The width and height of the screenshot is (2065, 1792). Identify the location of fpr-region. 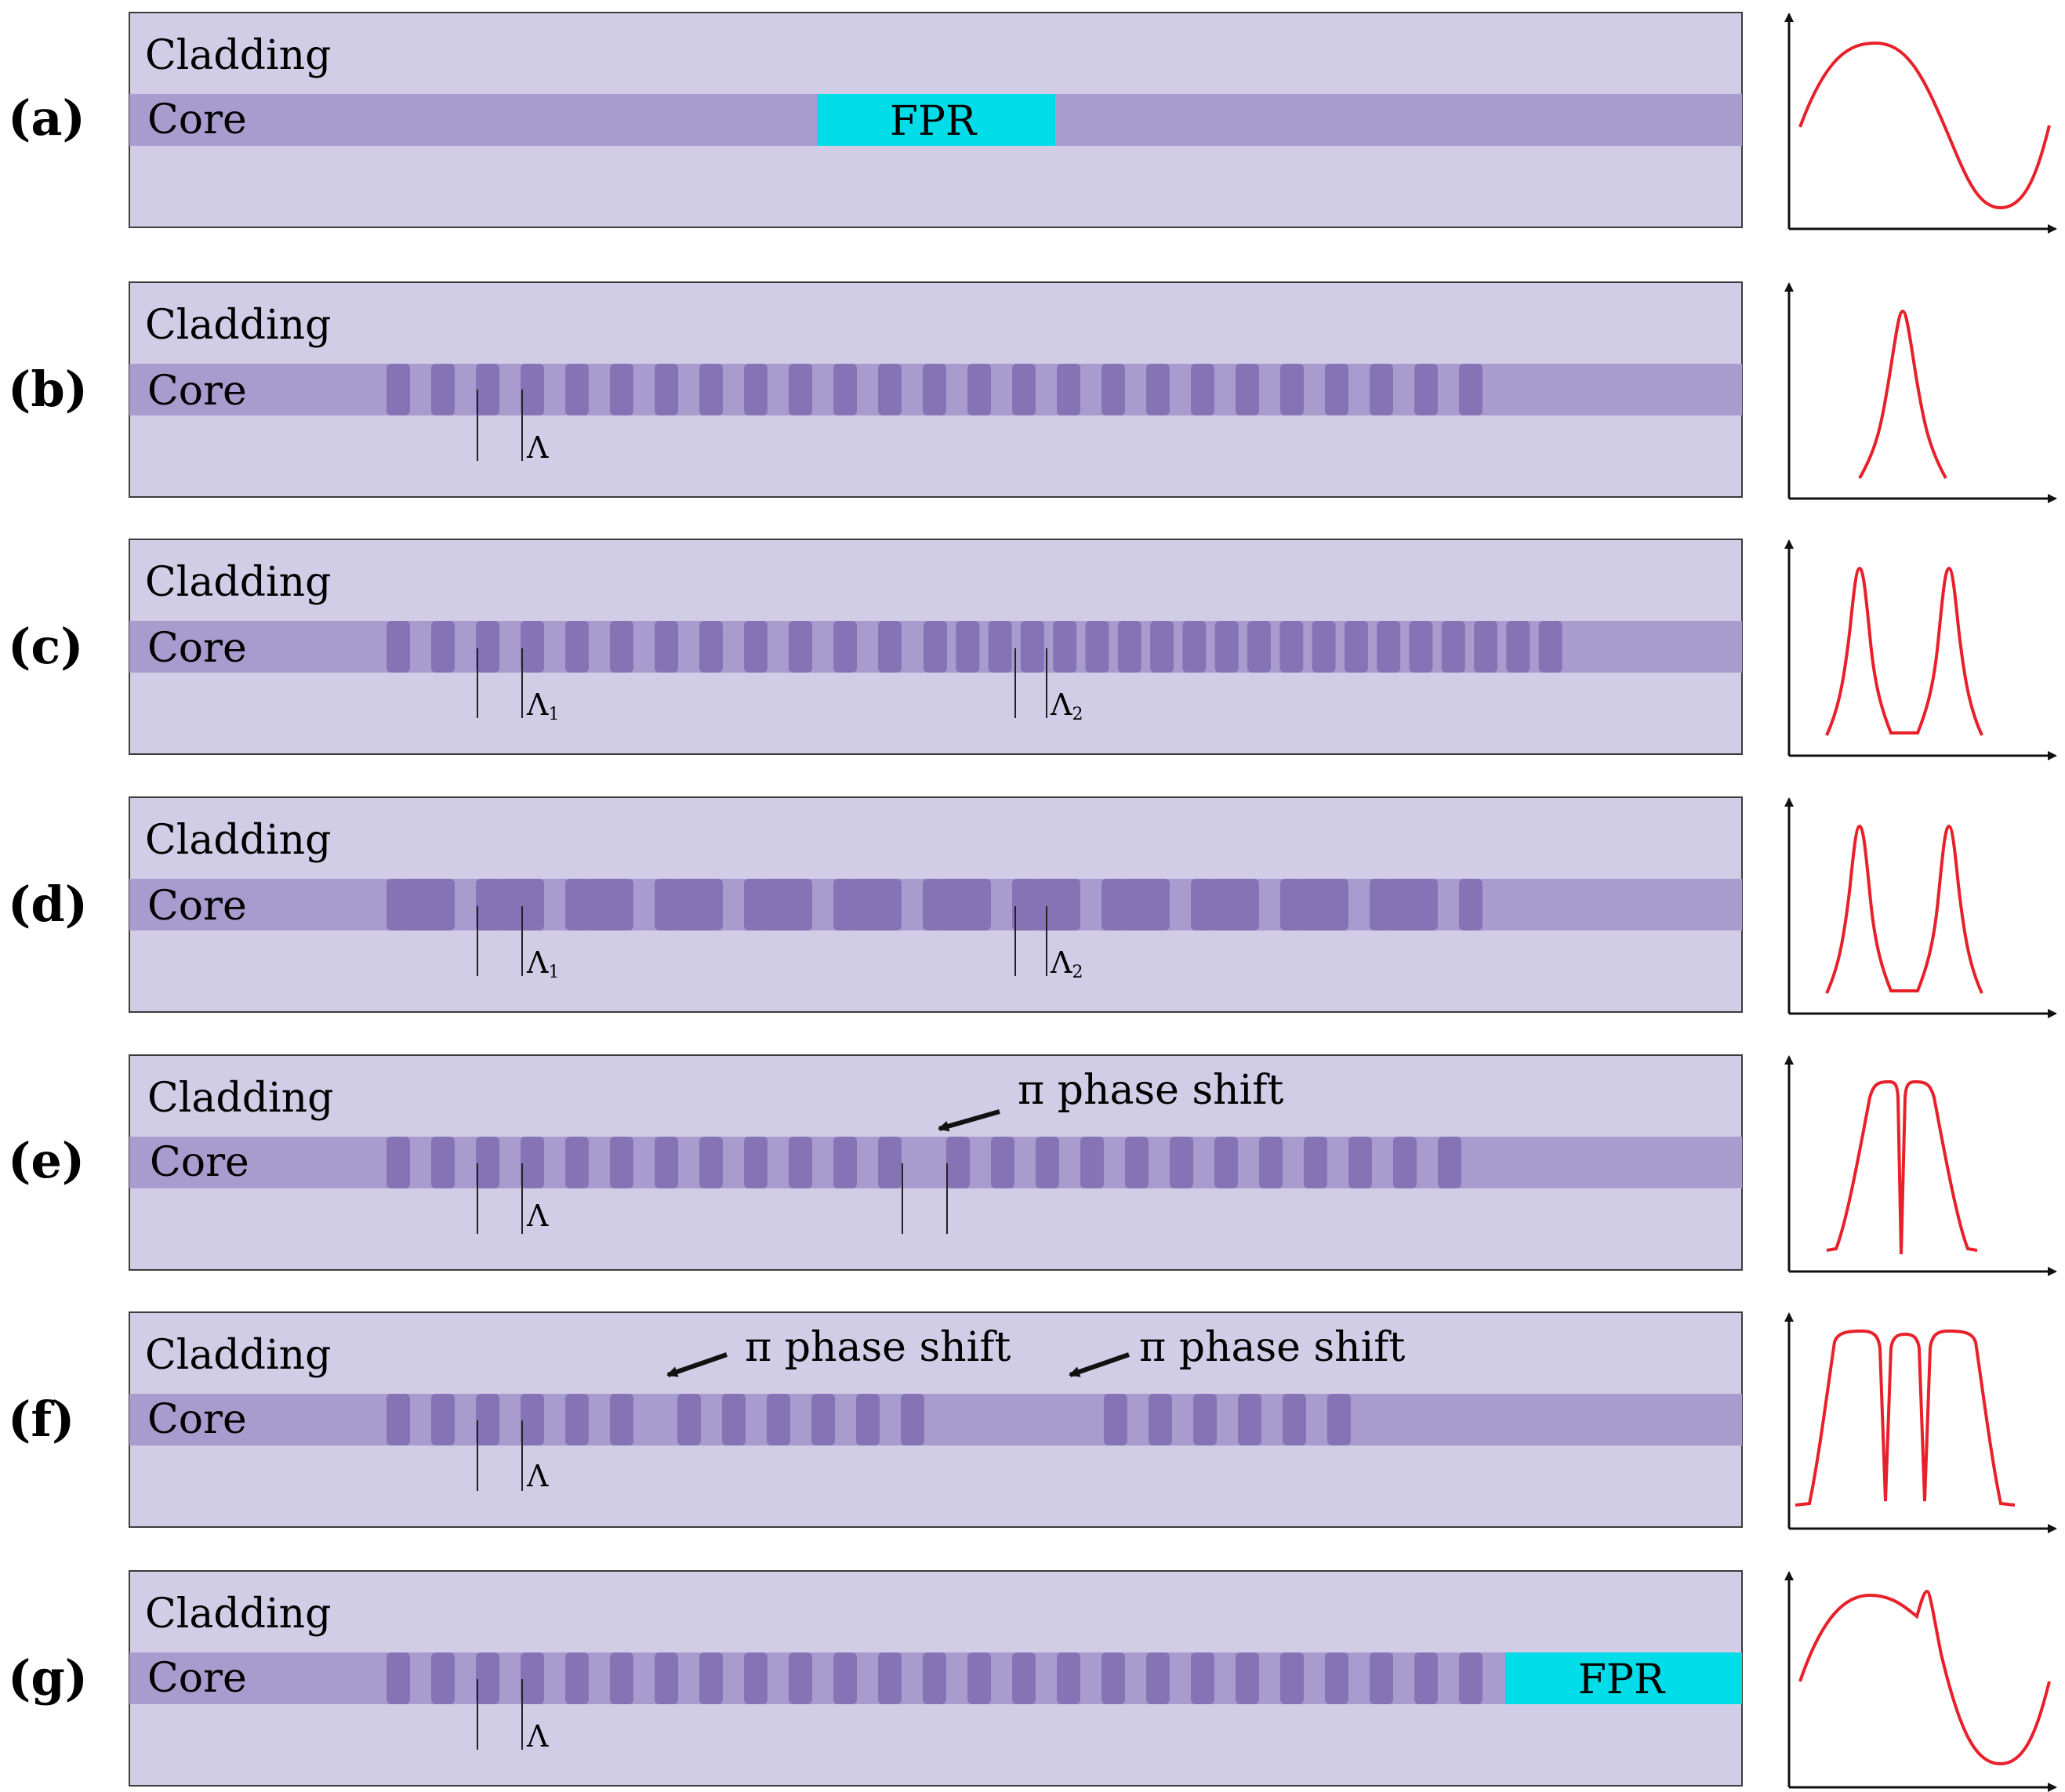
(936, 120).